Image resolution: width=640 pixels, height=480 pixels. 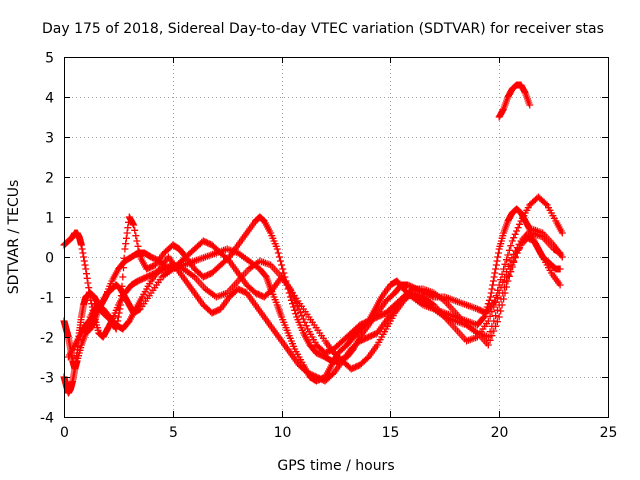 What do you see at coordinates (49, 219) in the screenshot?
I see `y-tick-label: 1` at bounding box center [49, 219].